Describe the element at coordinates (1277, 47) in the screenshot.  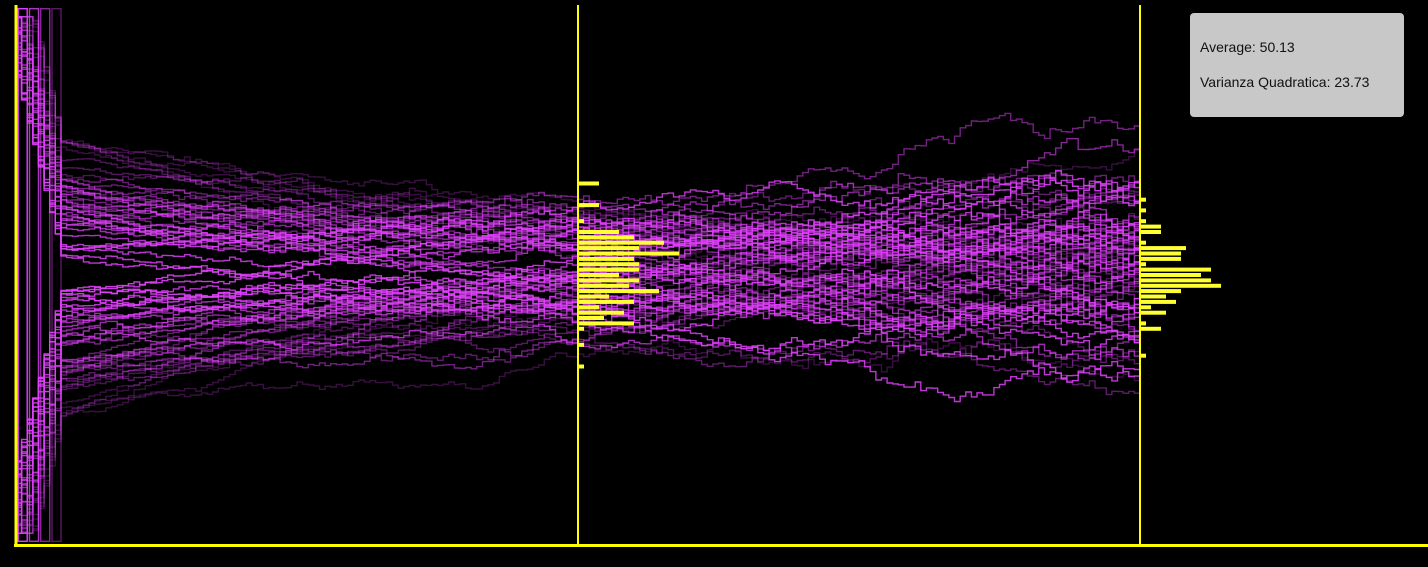
I see `average-value: 50.13` at that location.